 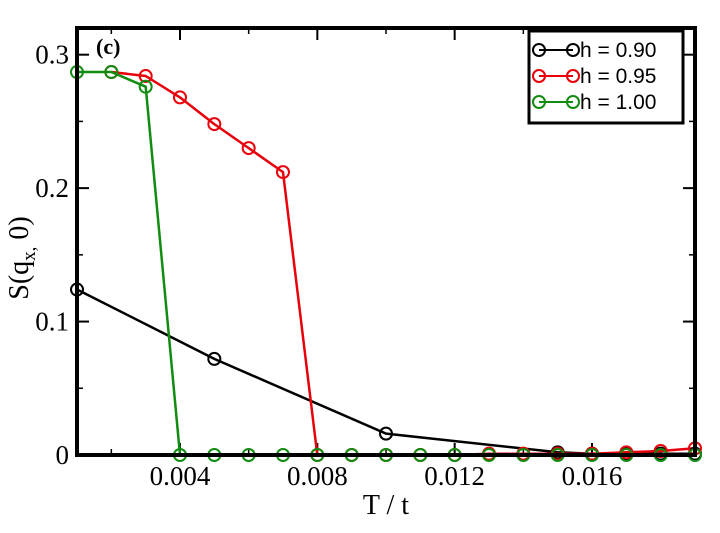 I want to click on legend-marker-h100-right, so click(x=573, y=102).